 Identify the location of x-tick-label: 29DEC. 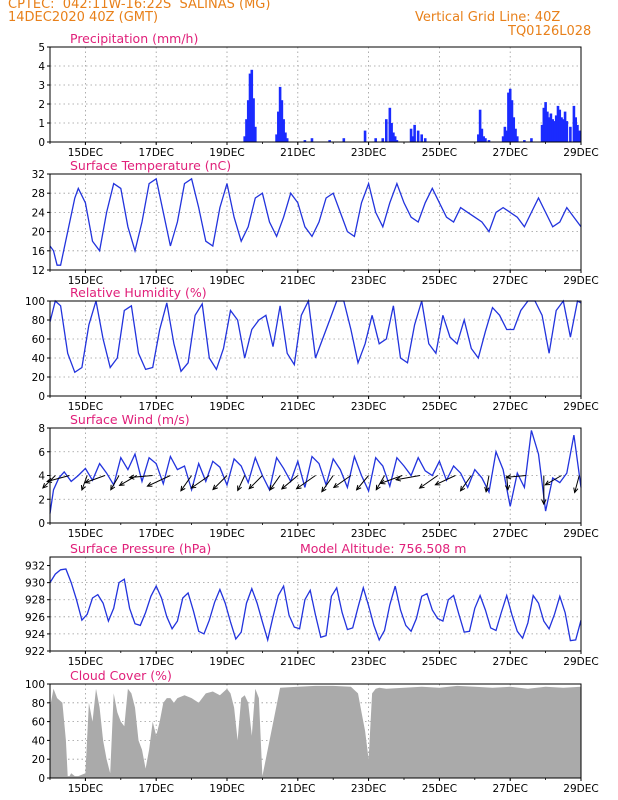
(580, 281).